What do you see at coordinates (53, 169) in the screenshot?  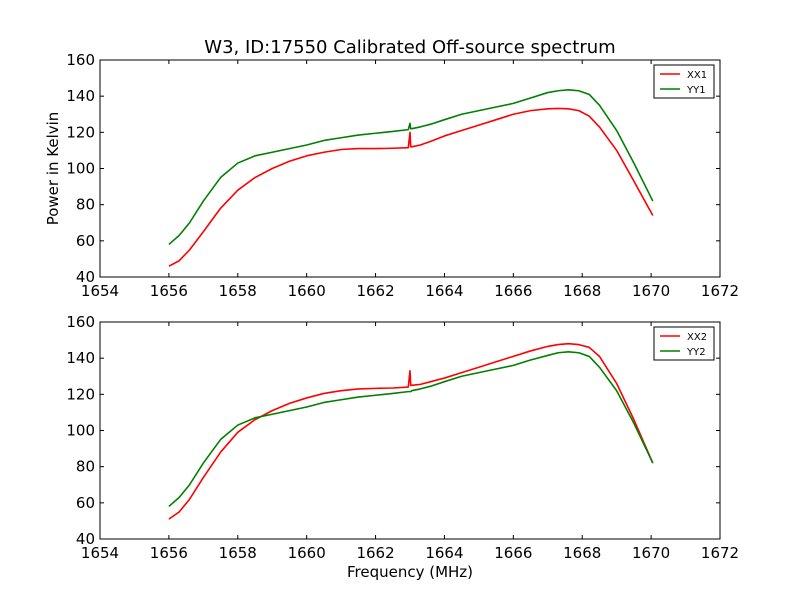 I see `y-axis-label: Power in Kelvin` at bounding box center [53, 169].